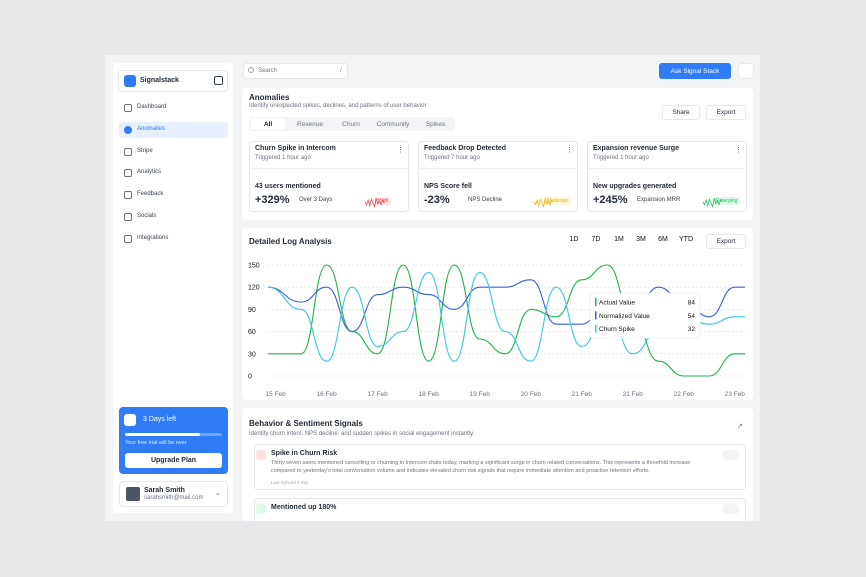  I want to click on search-box, so click(295, 71).